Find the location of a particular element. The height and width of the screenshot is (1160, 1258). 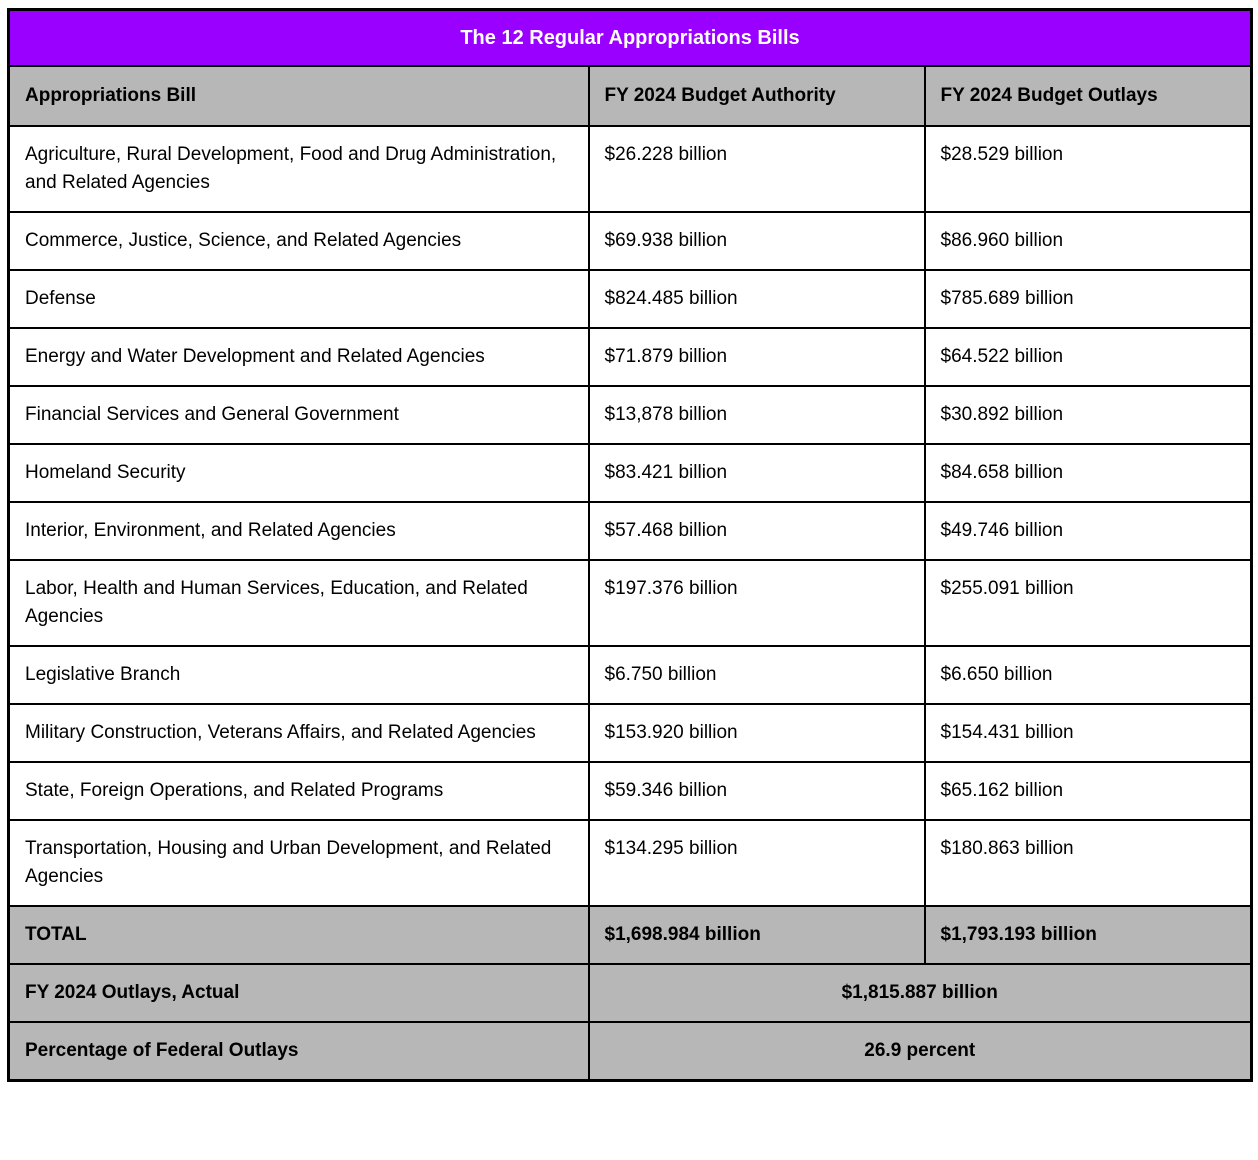

actual-outlays-label: FY 2024 Outlays, Actual is located at coordinates (298, 993).